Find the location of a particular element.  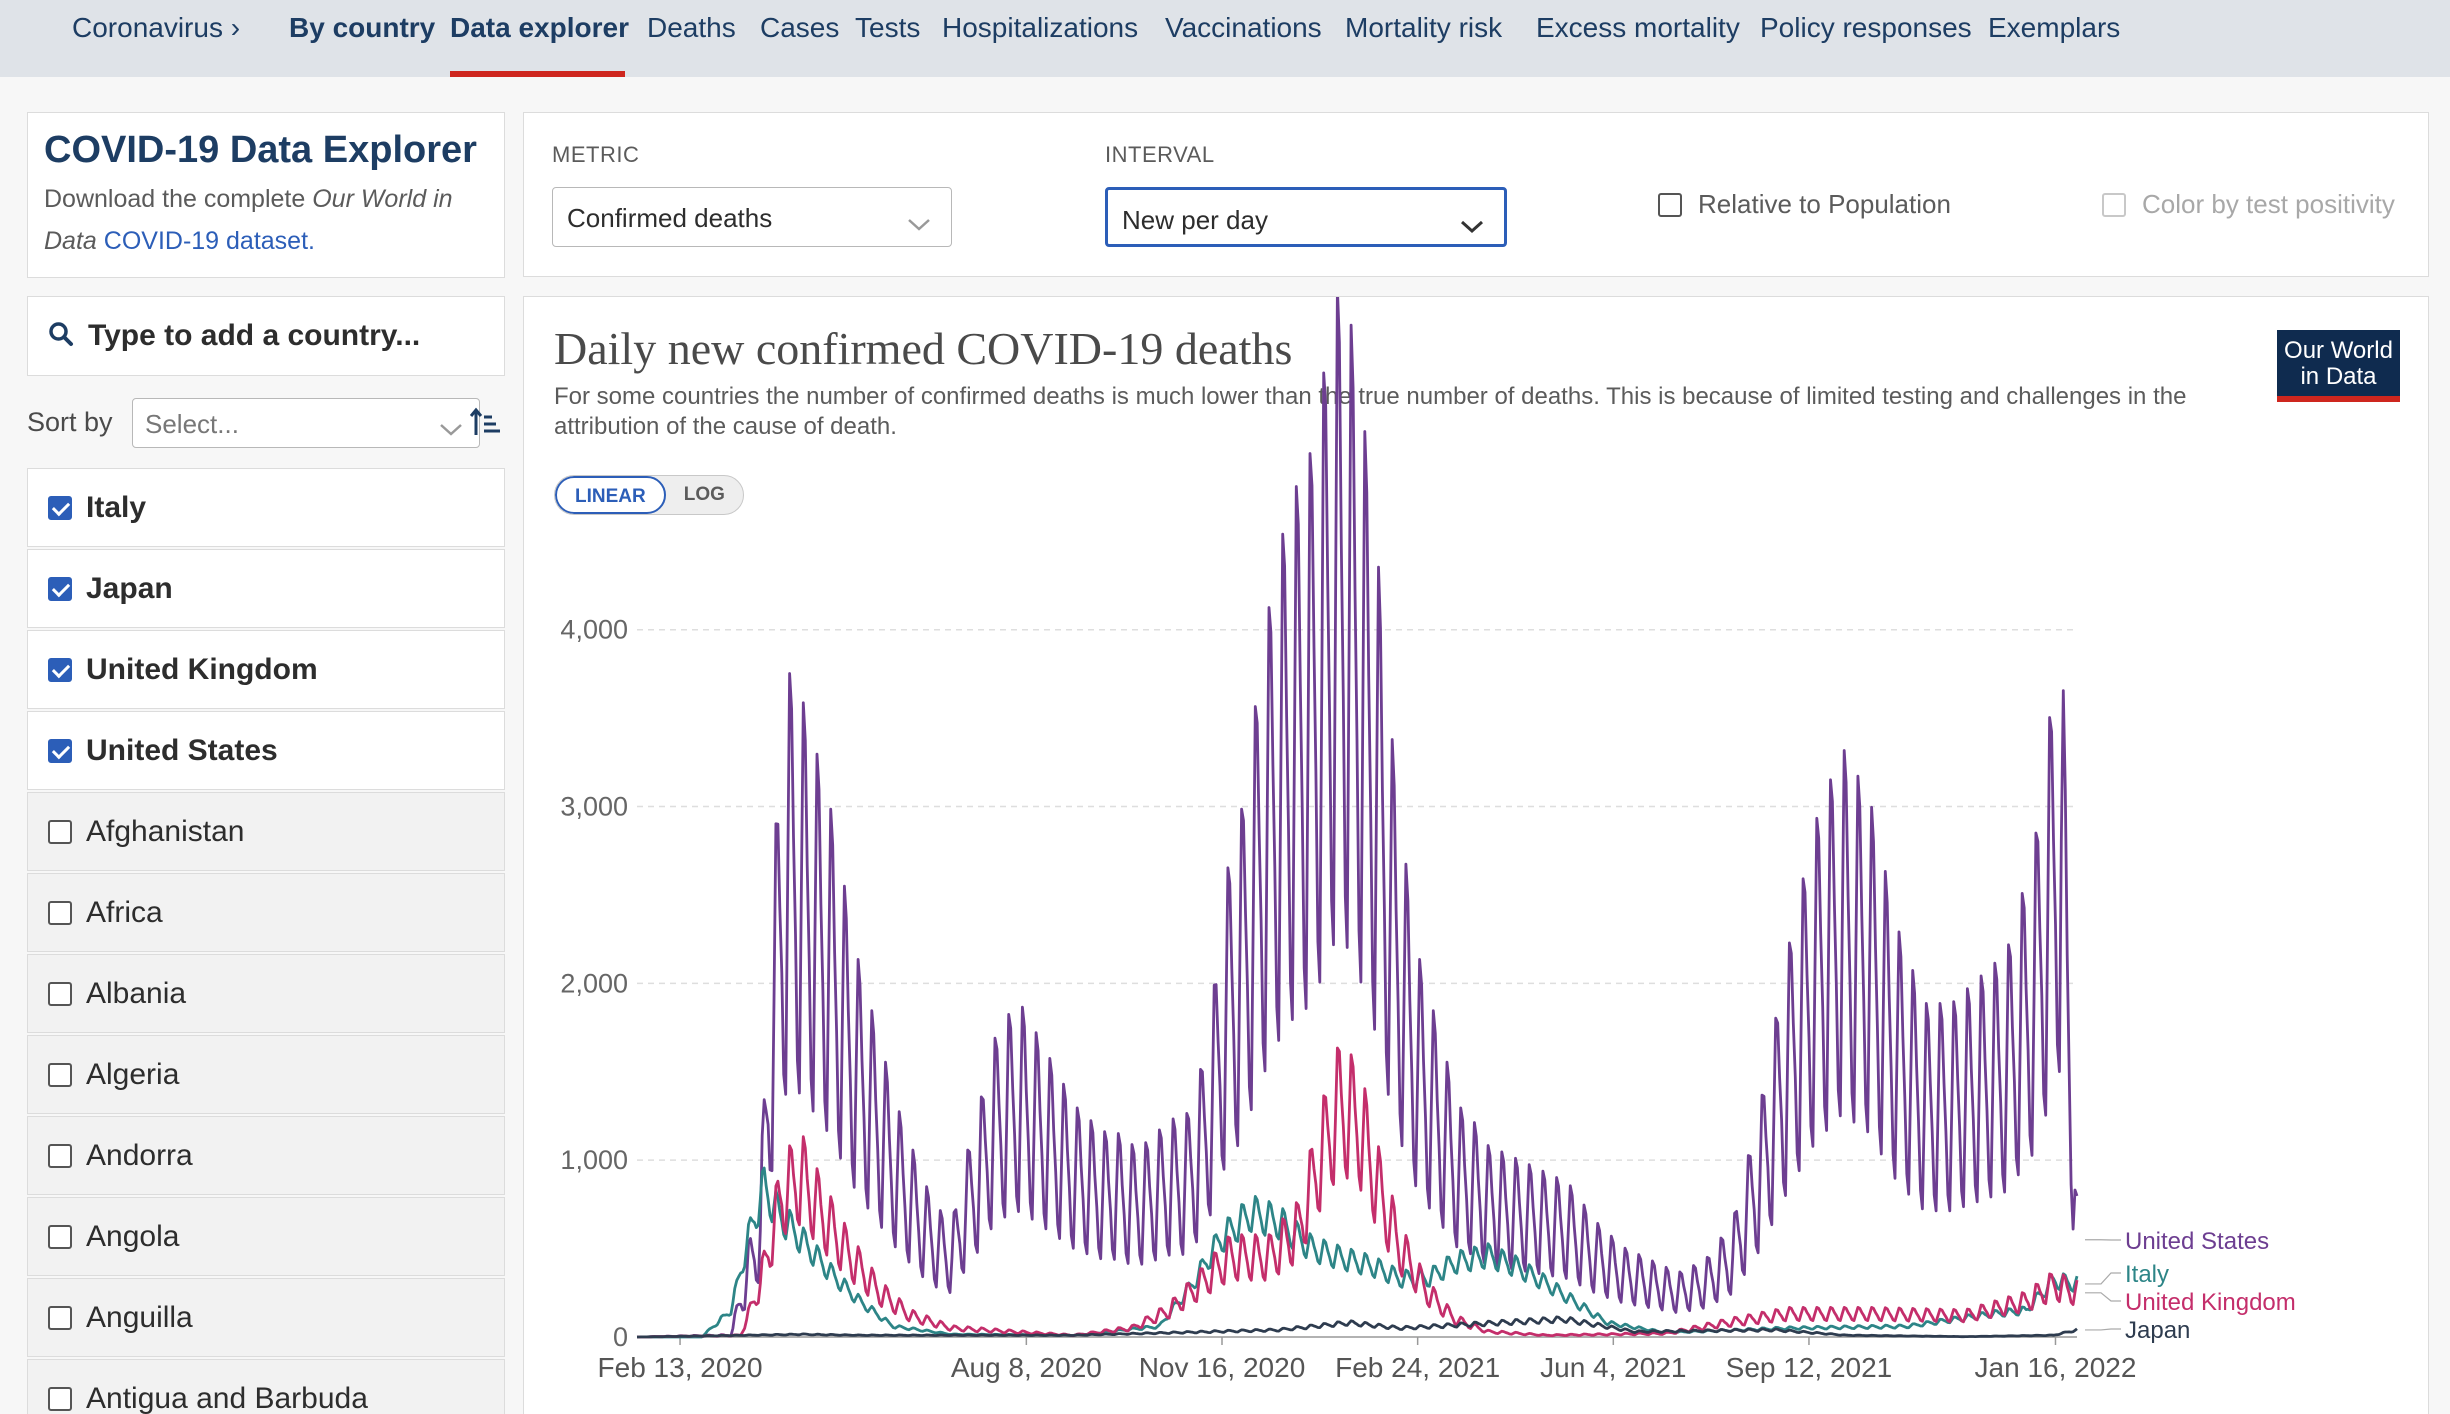

country-item: Anguilla is located at coordinates (266, 1317).